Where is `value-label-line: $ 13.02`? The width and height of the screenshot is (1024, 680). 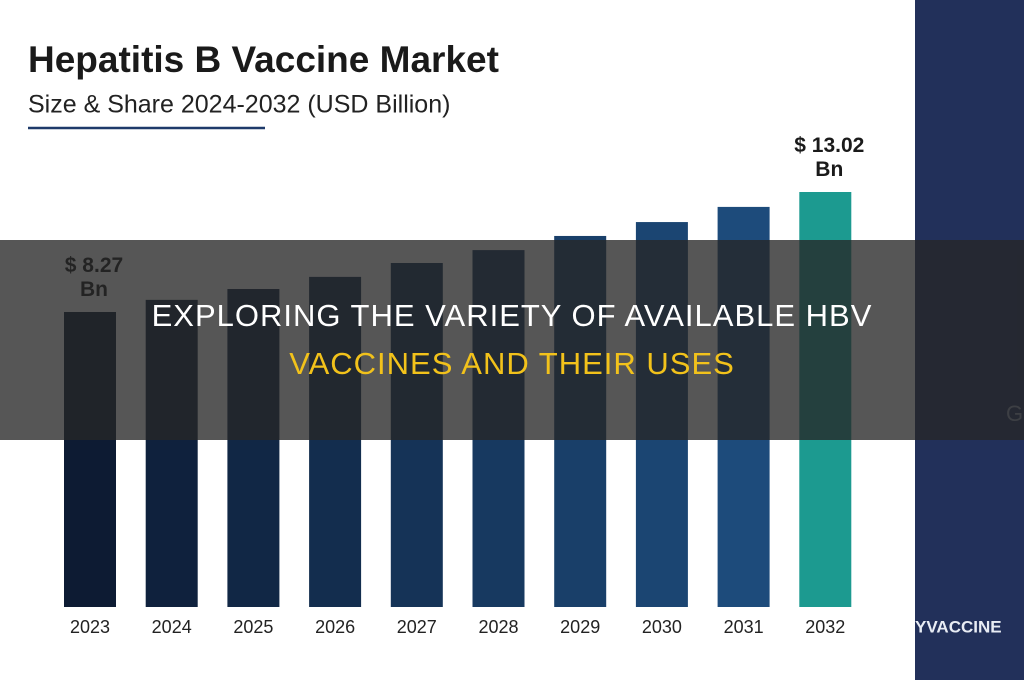 value-label-line: $ 13.02 is located at coordinates (829, 145).